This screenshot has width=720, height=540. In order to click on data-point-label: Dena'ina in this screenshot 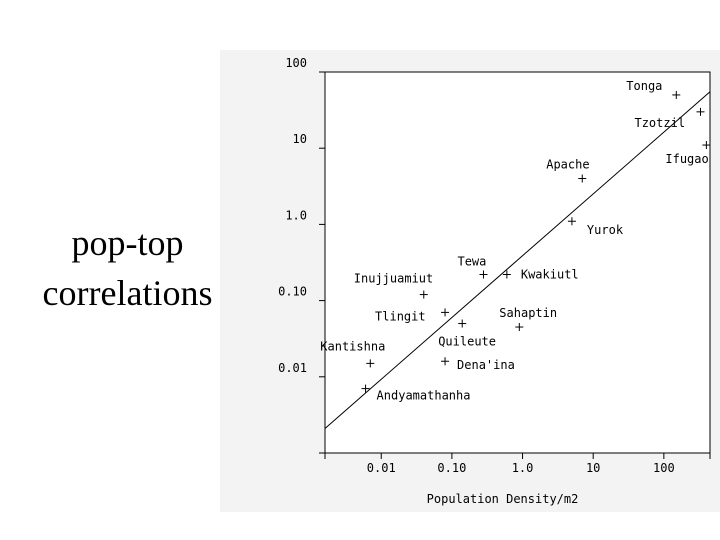, I will do `click(486, 365)`.